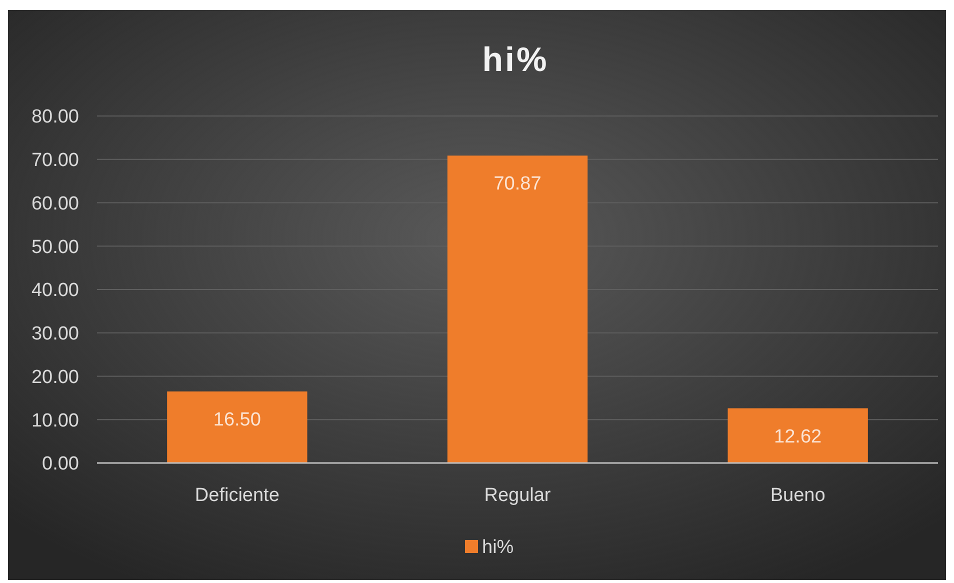  What do you see at coordinates (518, 495) in the screenshot?
I see `x-tick-label: Regular` at bounding box center [518, 495].